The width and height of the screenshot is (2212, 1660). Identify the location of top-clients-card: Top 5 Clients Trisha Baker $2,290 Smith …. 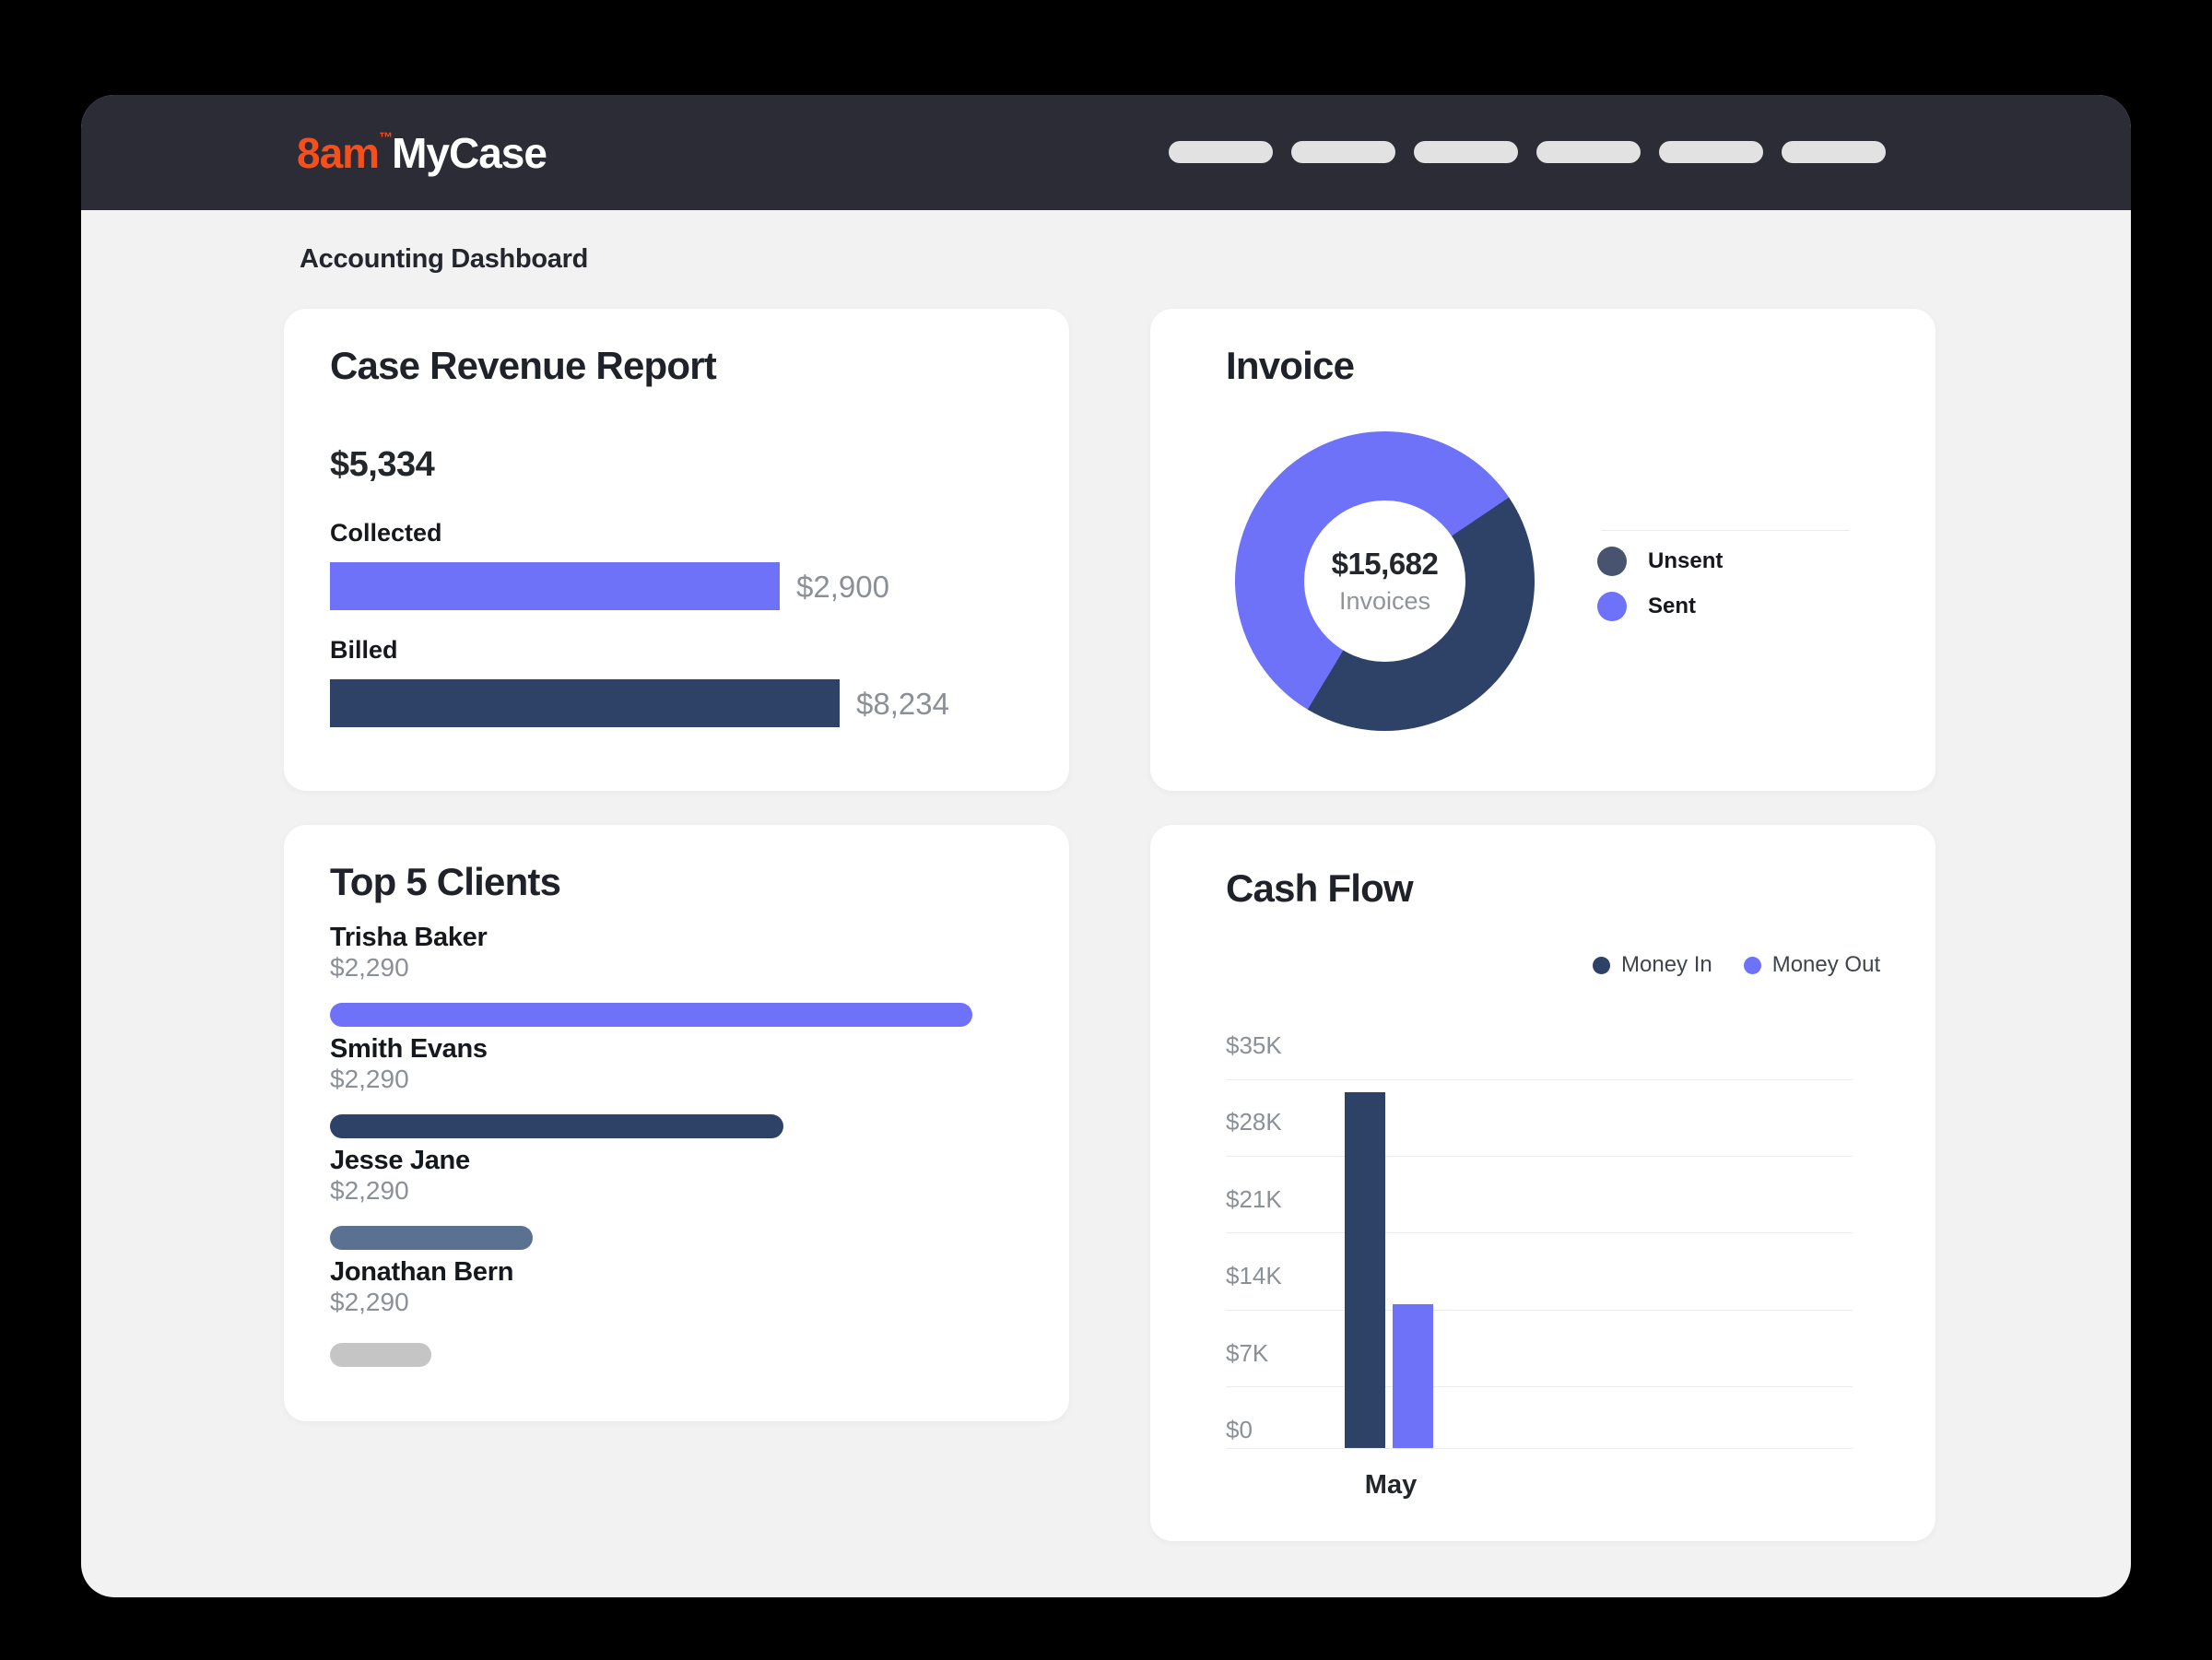
(676, 1123).